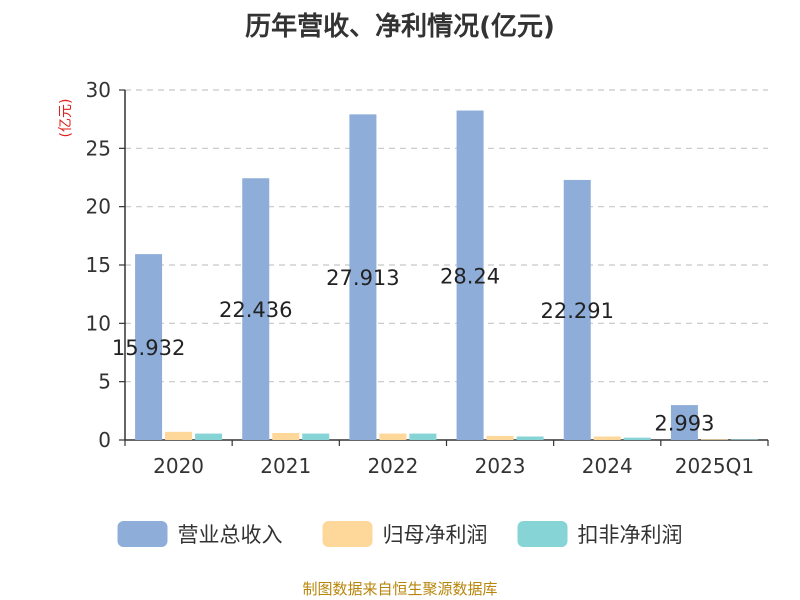  I want to click on data-label: 27.913, so click(362, 278).